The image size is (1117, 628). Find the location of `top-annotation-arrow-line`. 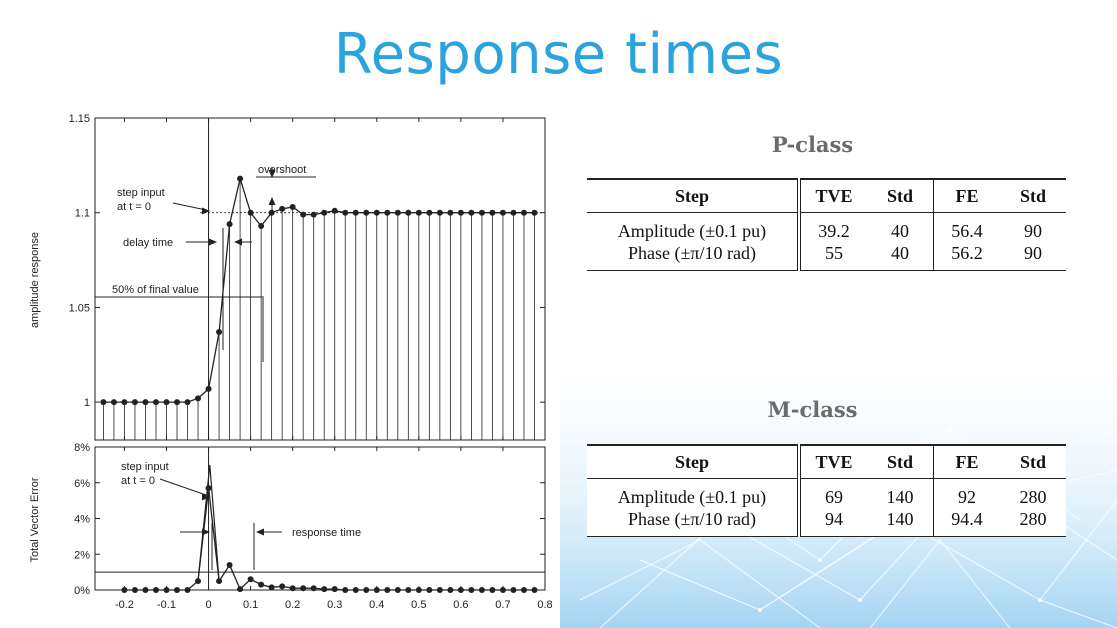

top-annotation-arrow-line is located at coordinates (189, 206).